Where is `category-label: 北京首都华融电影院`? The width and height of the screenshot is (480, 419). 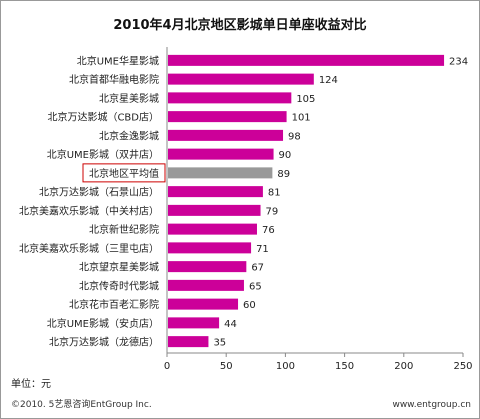 category-label: 北京首都华融电影院 is located at coordinates (114, 79).